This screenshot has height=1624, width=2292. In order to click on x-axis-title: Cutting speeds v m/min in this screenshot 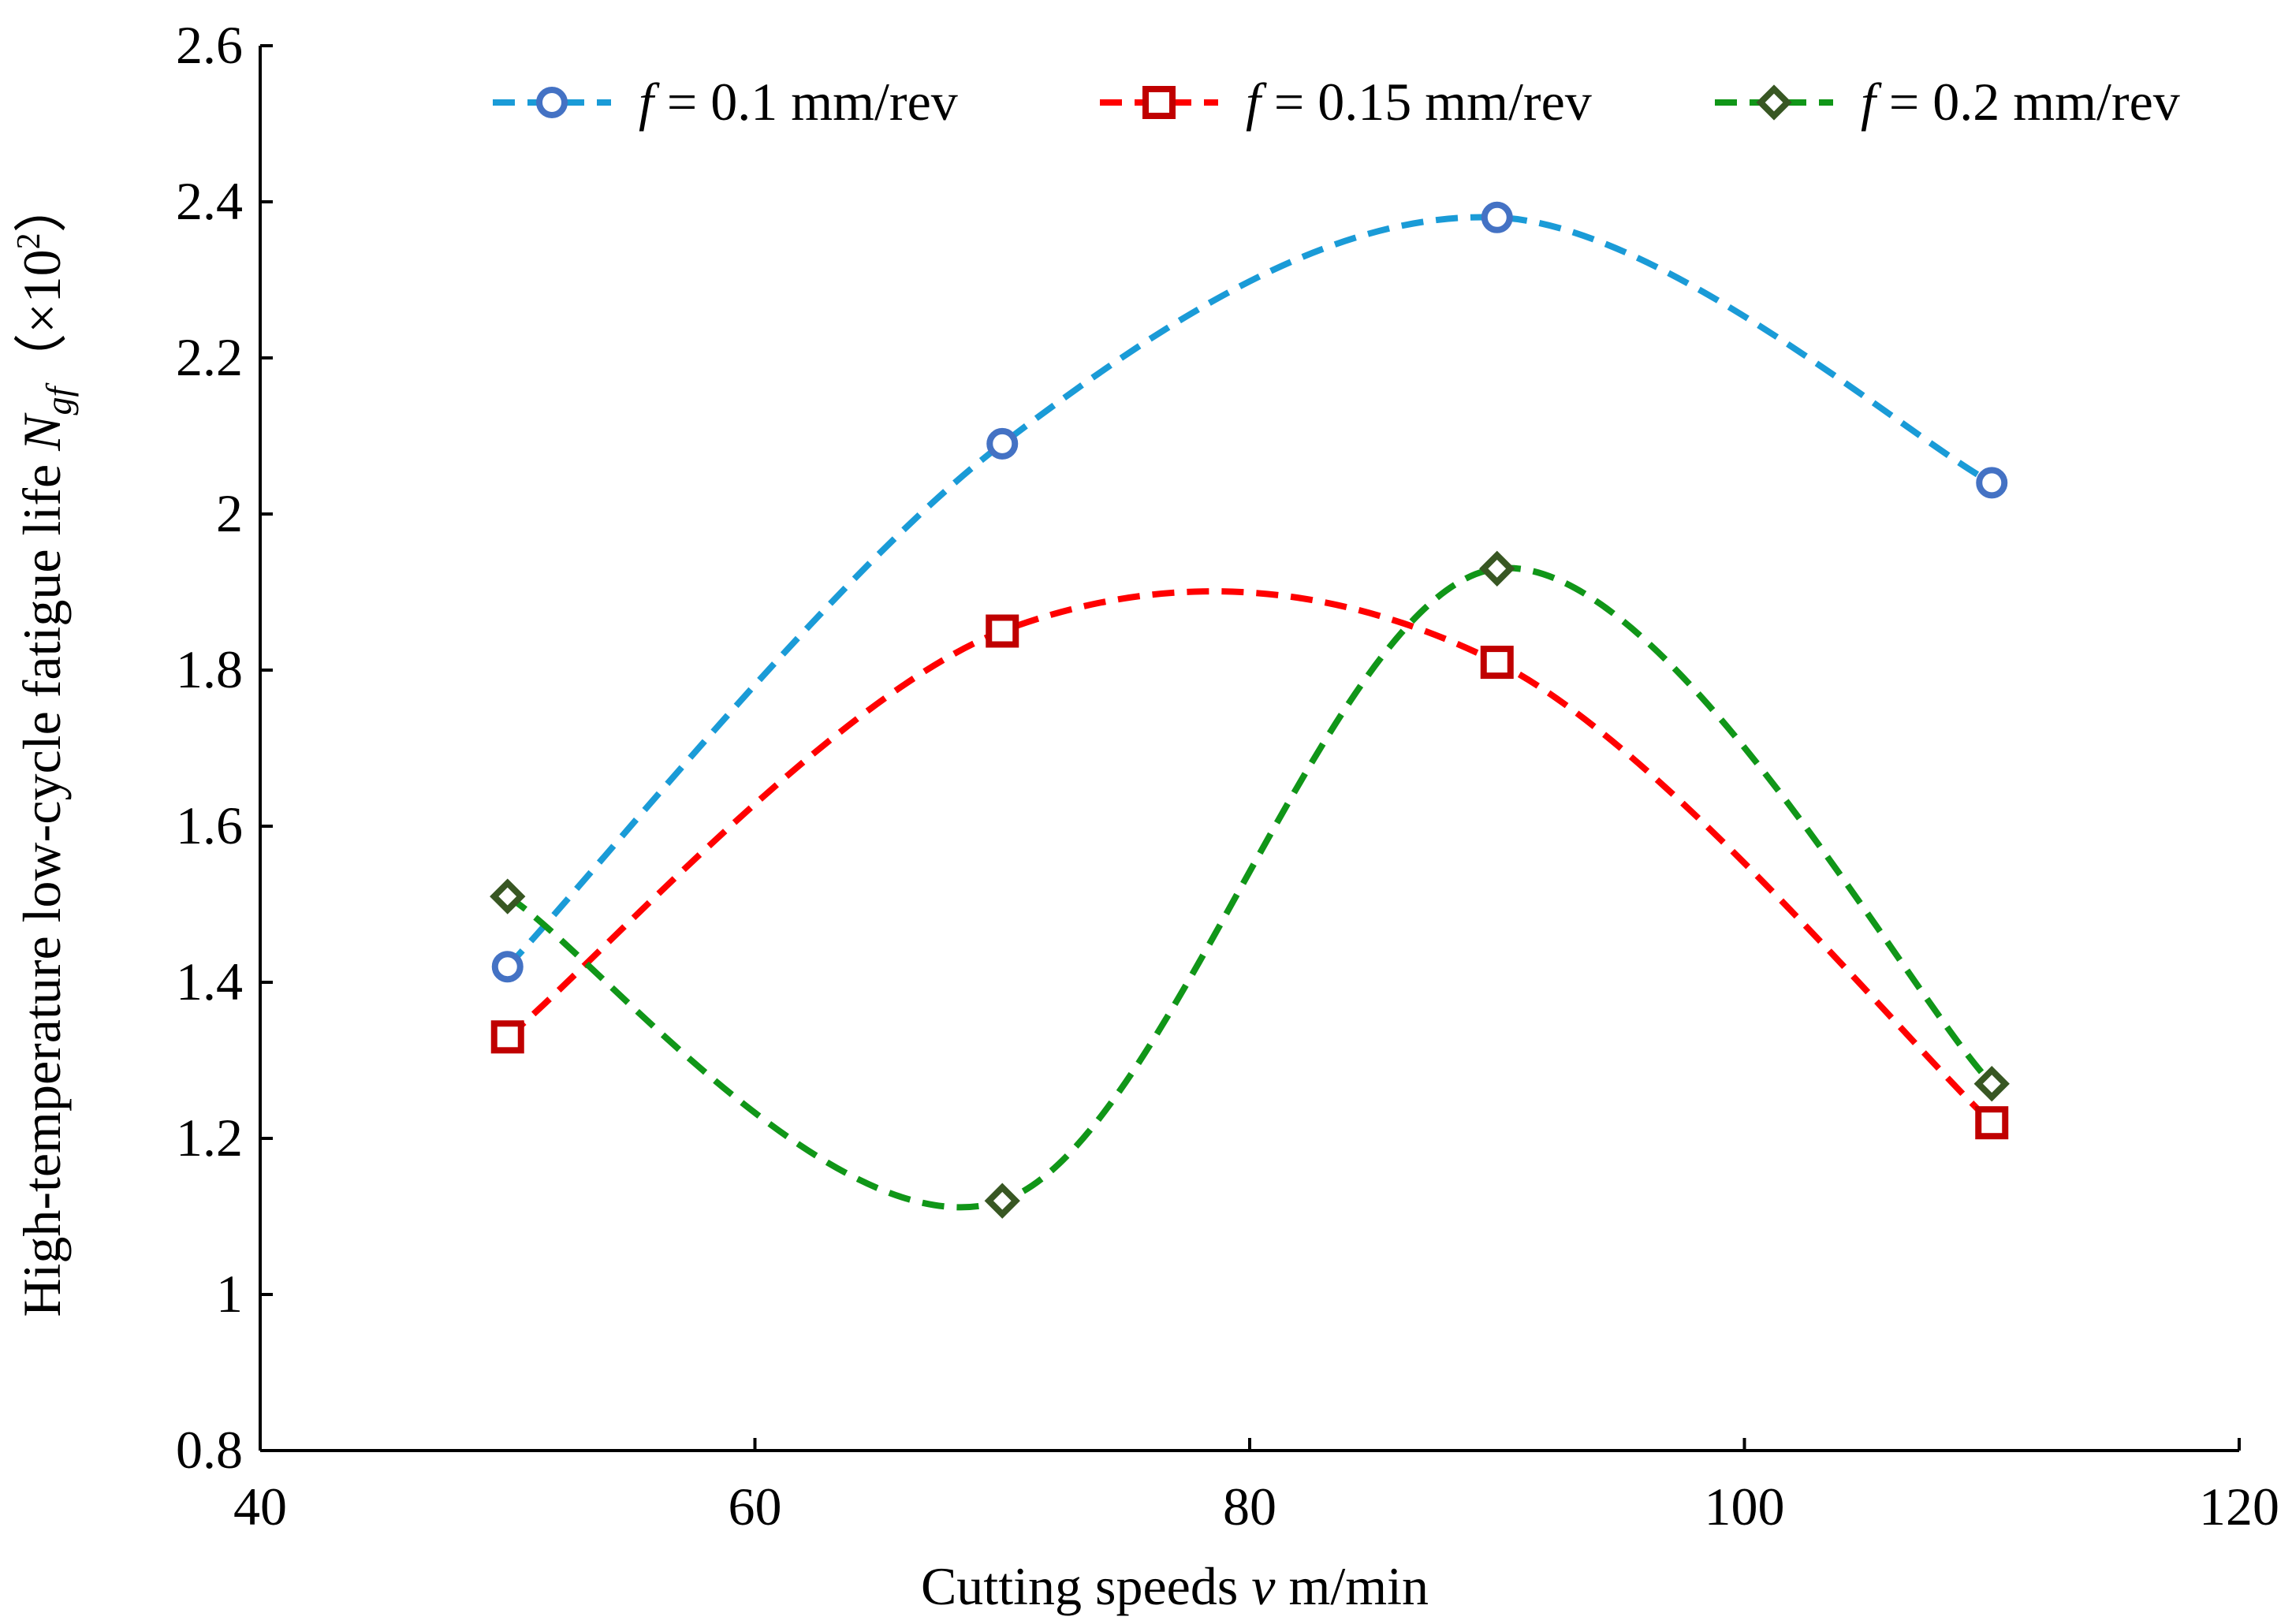, I will do `click(1175, 1586)`.